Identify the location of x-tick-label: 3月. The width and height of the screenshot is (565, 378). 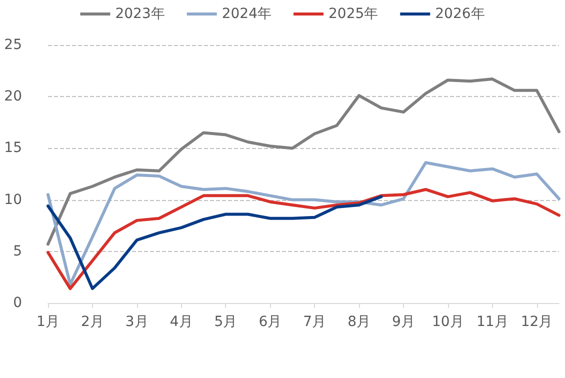
(136, 322).